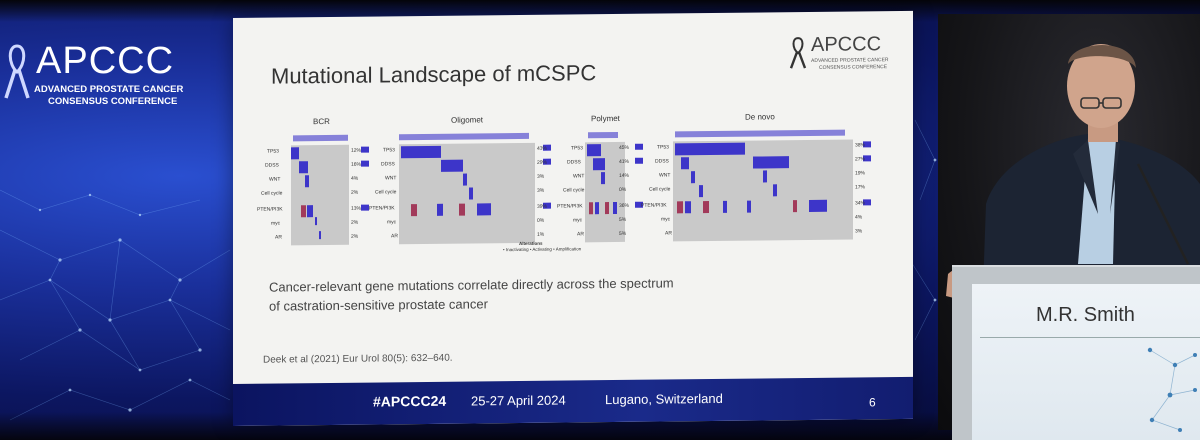 The image size is (1200, 440). I want to click on percent-label: 45%, so click(624, 147).